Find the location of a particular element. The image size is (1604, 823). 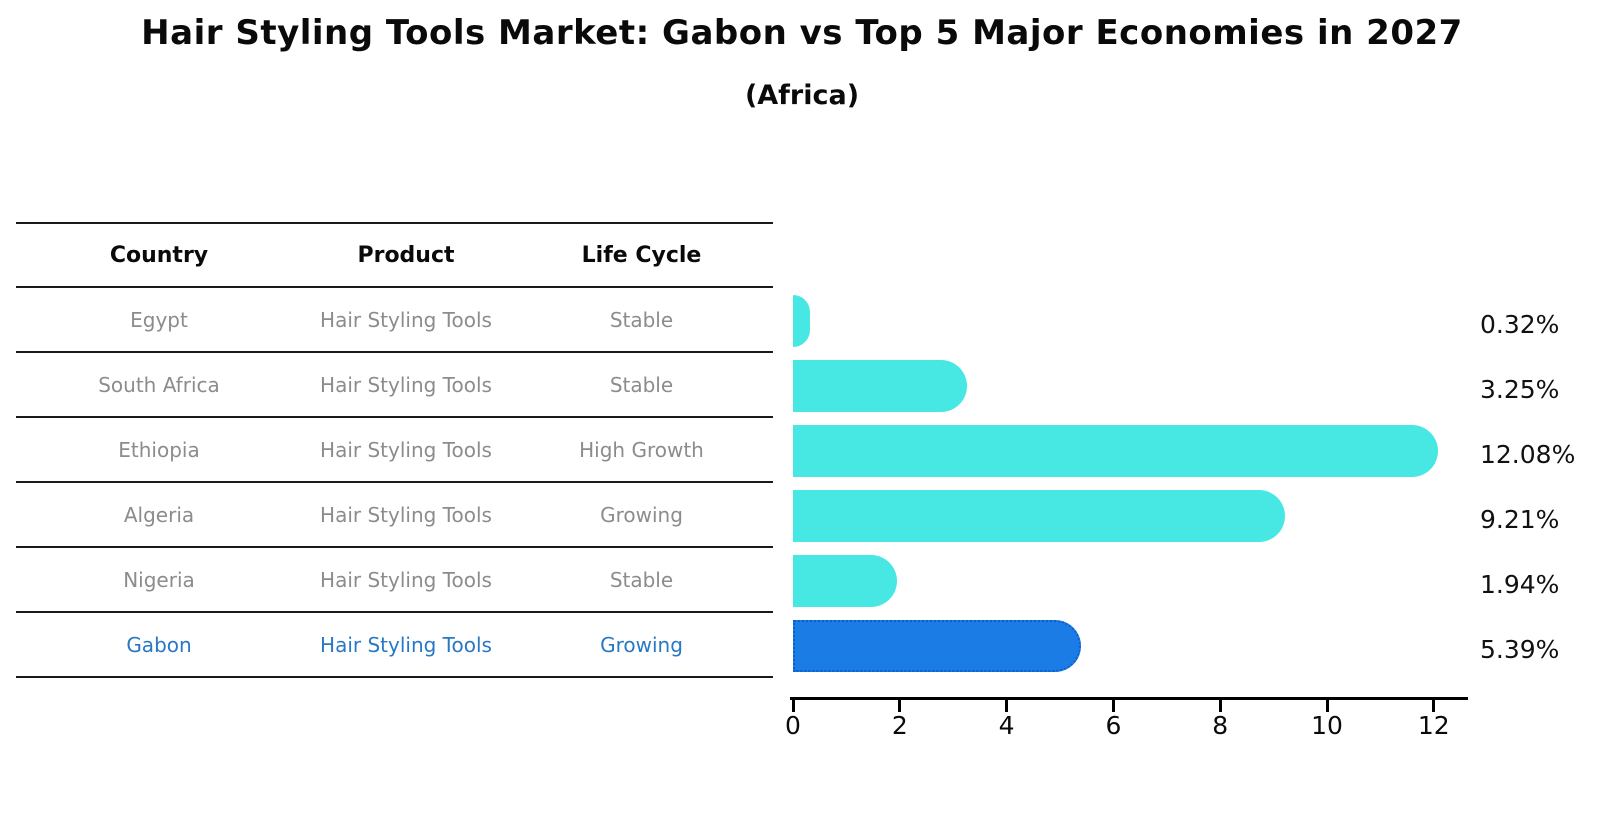

header-product: Product is located at coordinates (406, 255).